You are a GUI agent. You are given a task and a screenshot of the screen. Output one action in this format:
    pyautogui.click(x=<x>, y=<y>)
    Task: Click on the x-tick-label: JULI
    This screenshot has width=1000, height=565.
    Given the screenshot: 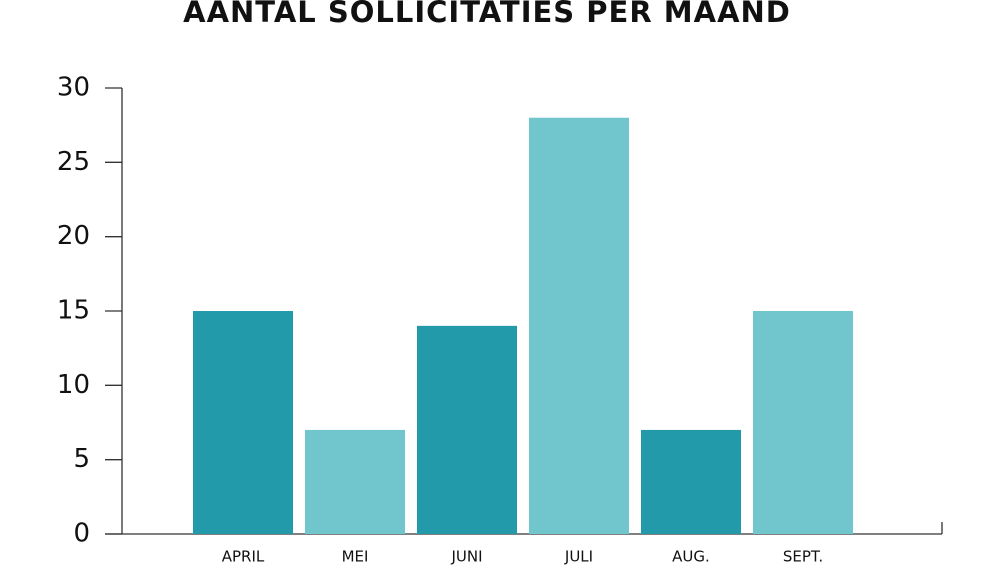 What is the action you would take?
    pyautogui.click(x=578, y=556)
    